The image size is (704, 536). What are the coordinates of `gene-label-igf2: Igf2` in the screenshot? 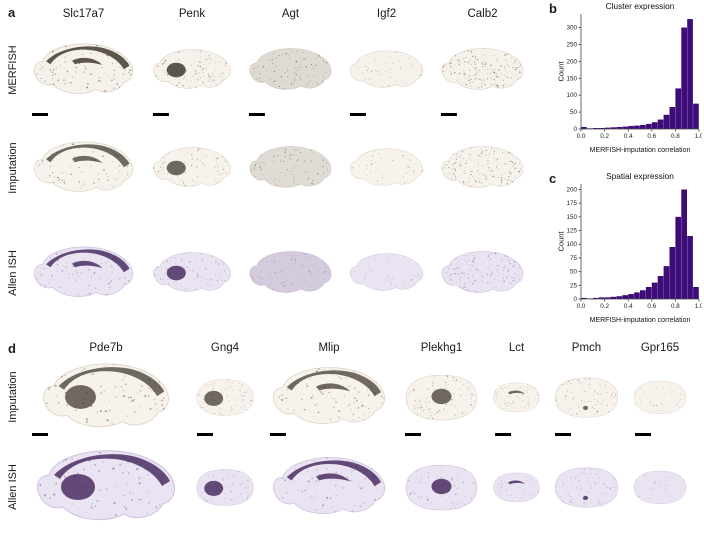 It's located at (386, 14).